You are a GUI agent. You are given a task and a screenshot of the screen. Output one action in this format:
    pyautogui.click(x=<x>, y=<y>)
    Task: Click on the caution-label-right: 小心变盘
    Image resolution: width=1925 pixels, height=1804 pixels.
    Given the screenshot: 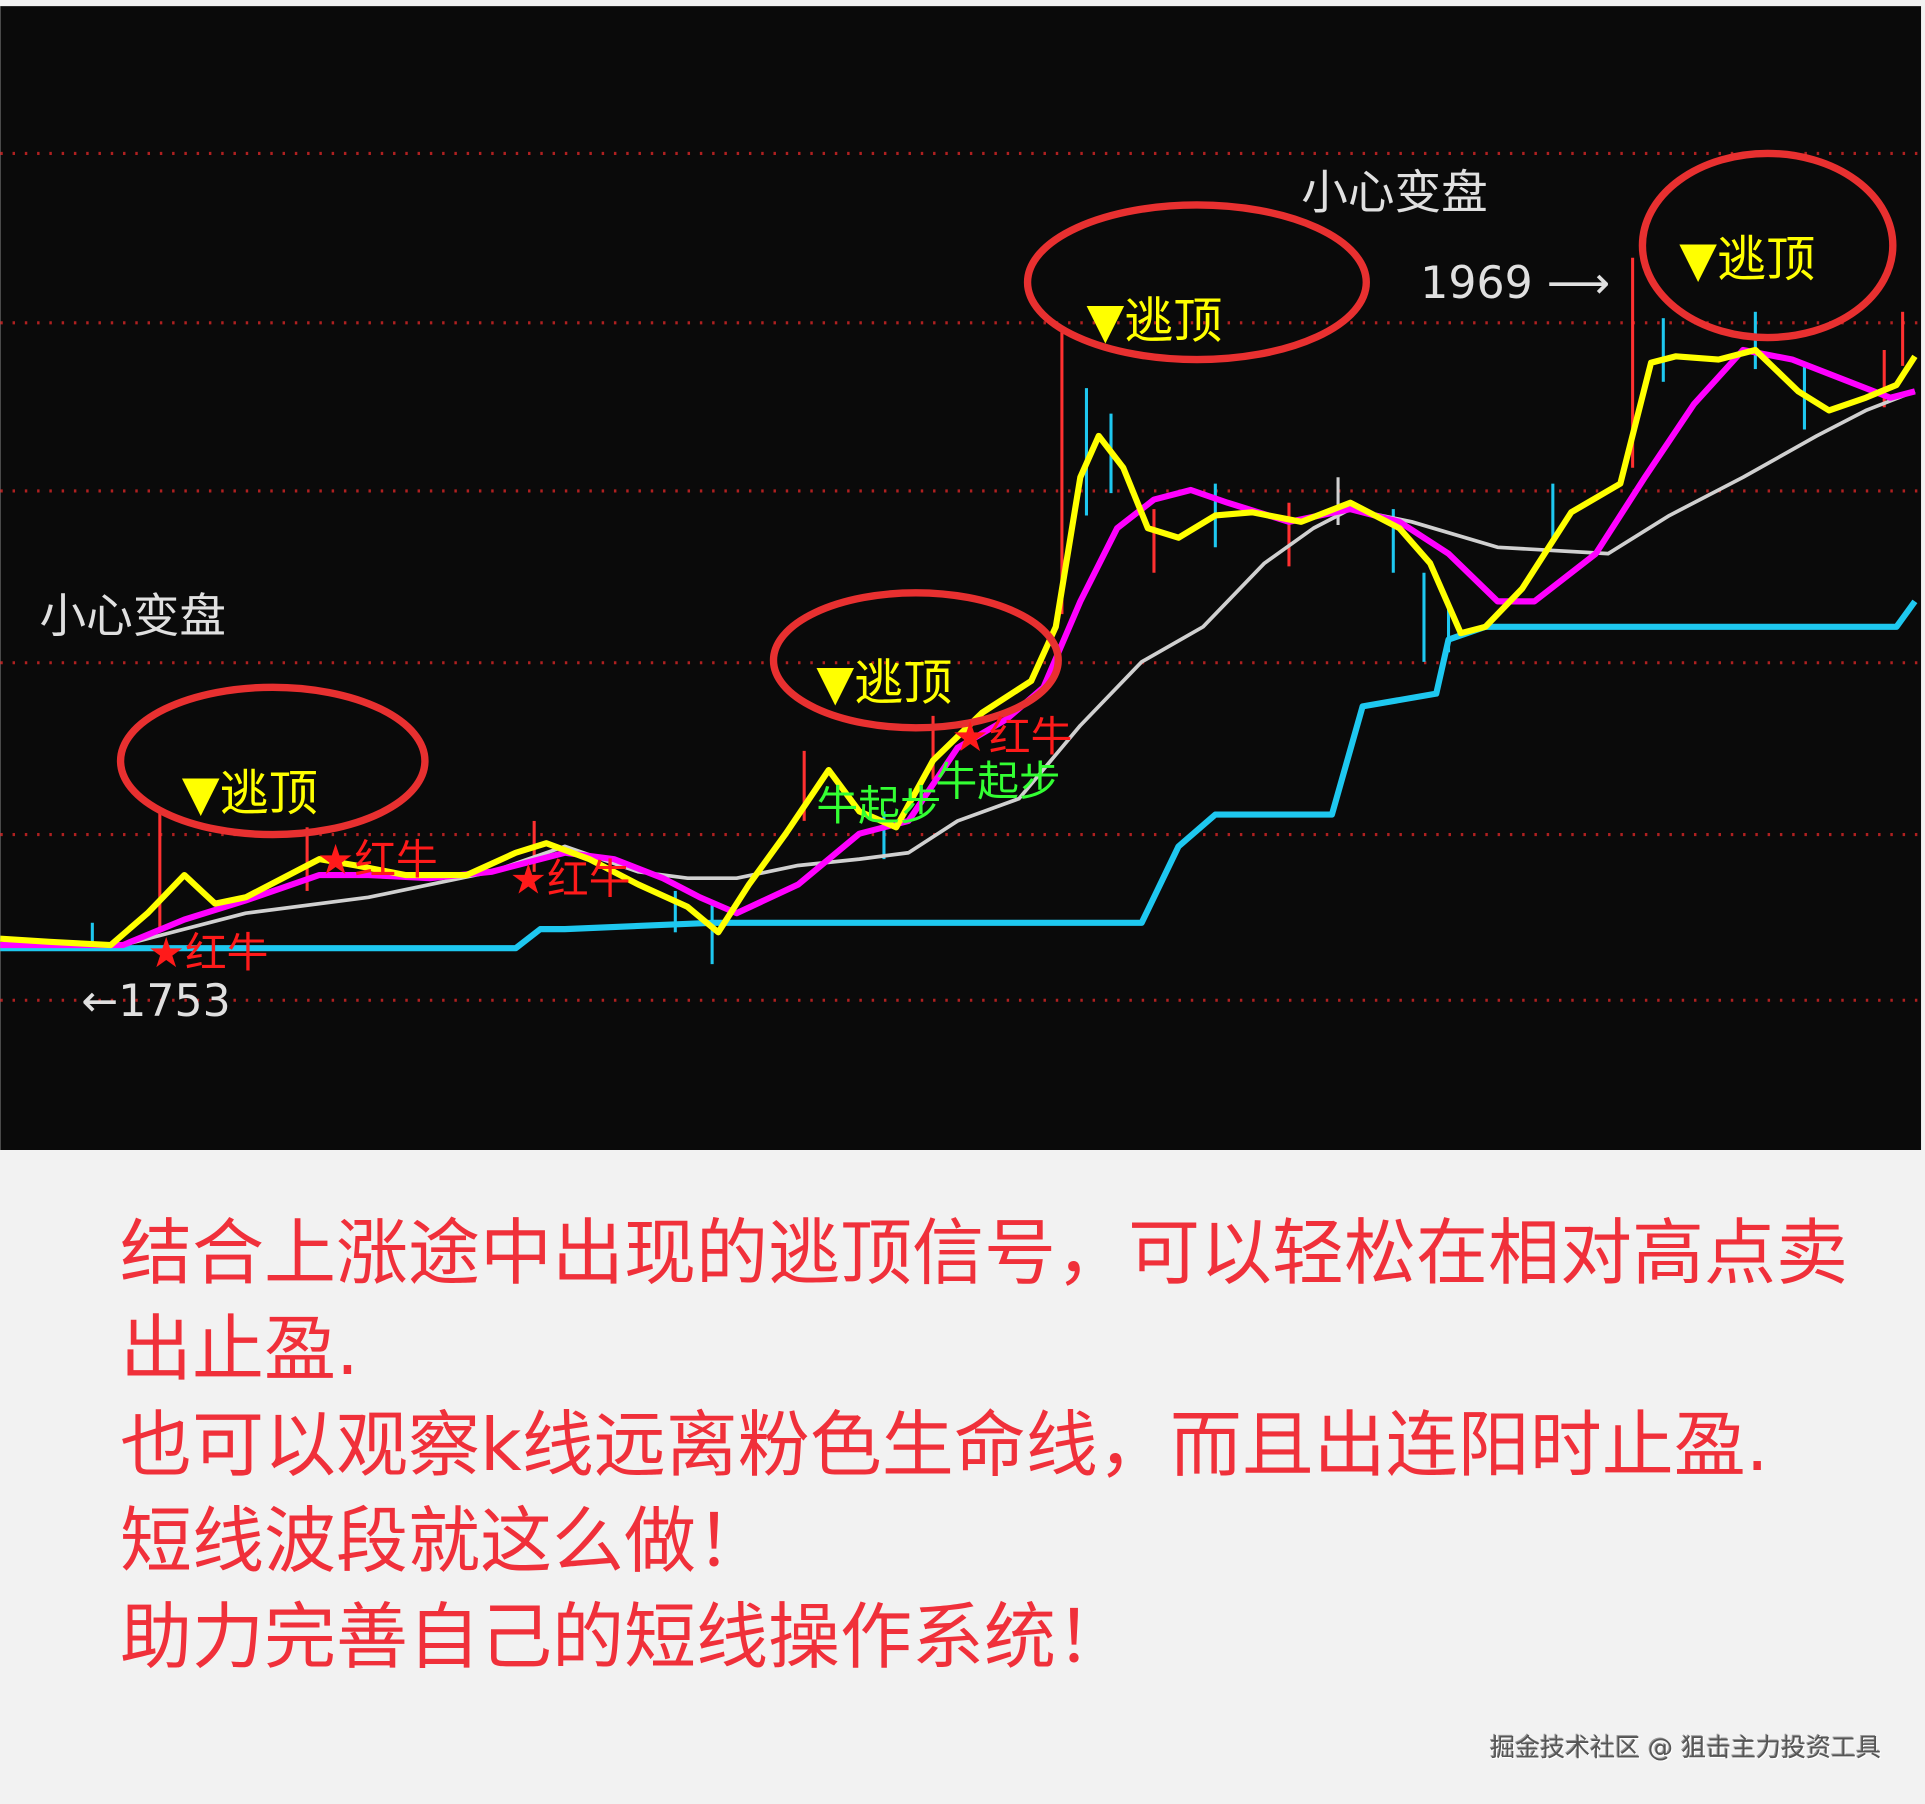 What is the action you would take?
    pyautogui.click(x=1394, y=193)
    